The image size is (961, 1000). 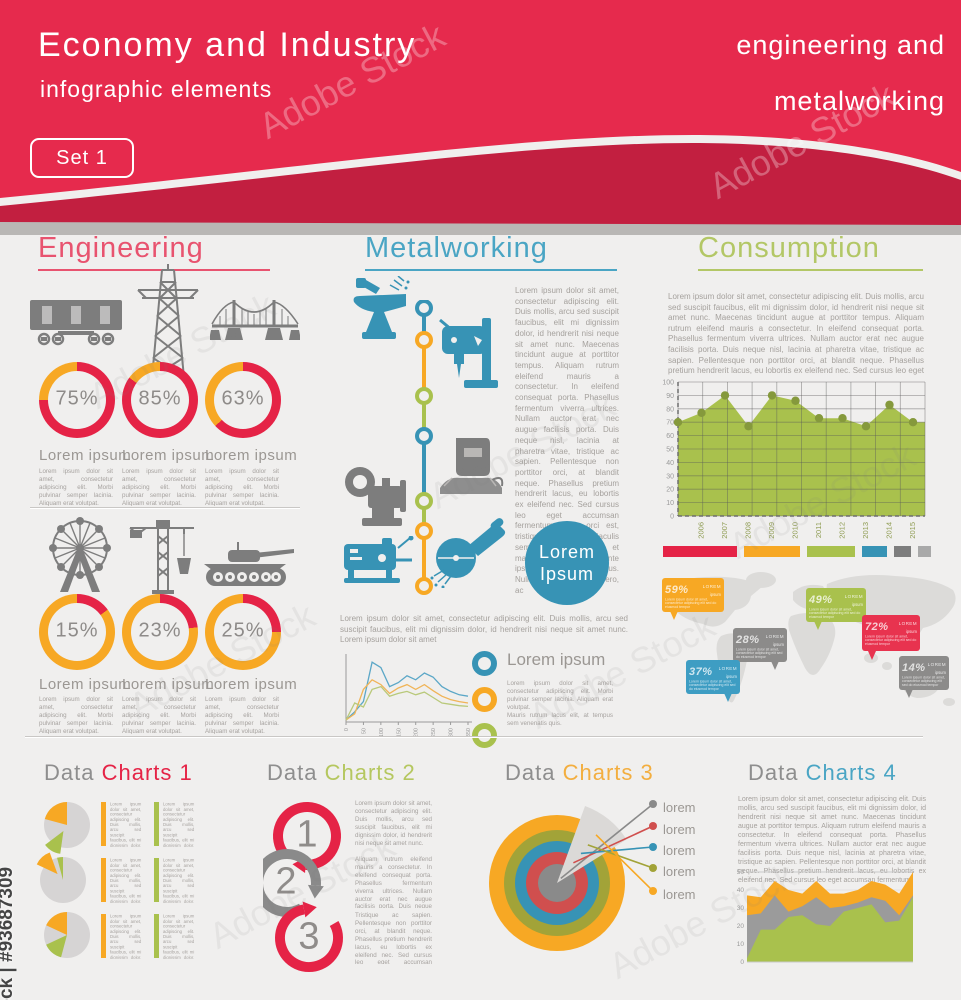 What do you see at coordinates (484, 735) in the screenshot?
I see `legend-ring-green` at bounding box center [484, 735].